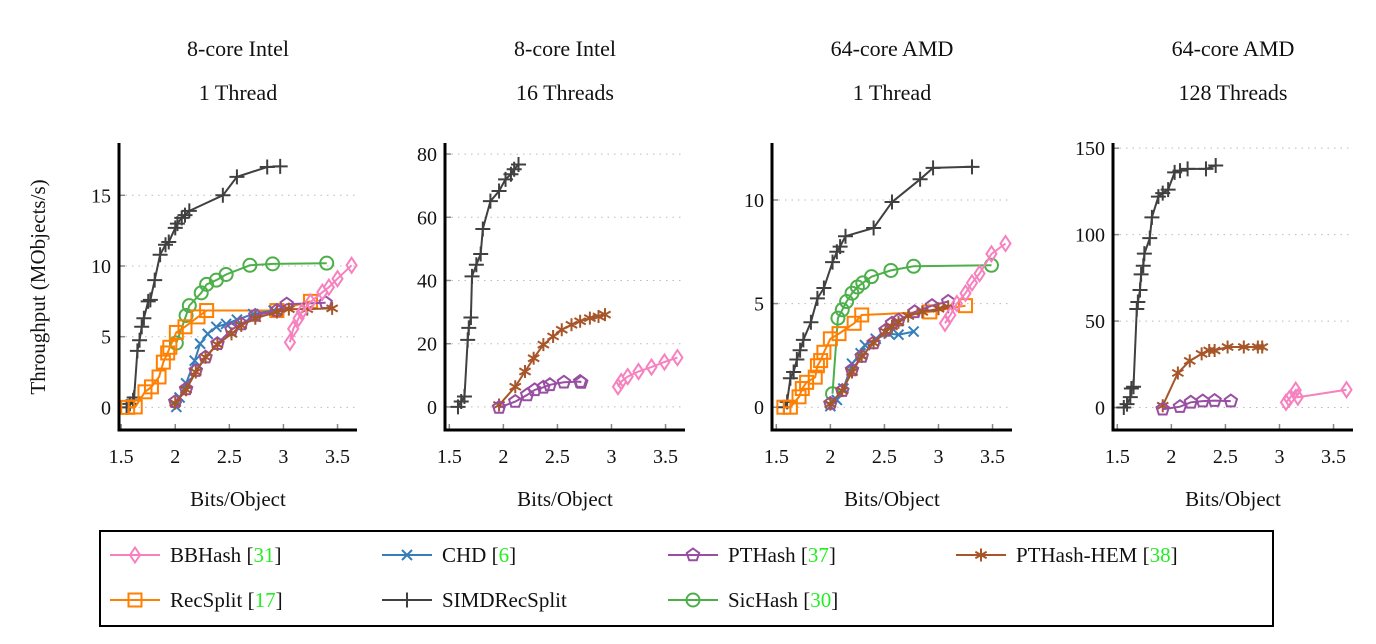 The image size is (1376, 644). What do you see at coordinates (1090, 236) in the screenshot?
I see `y-tick-label: 100` at bounding box center [1090, 236].